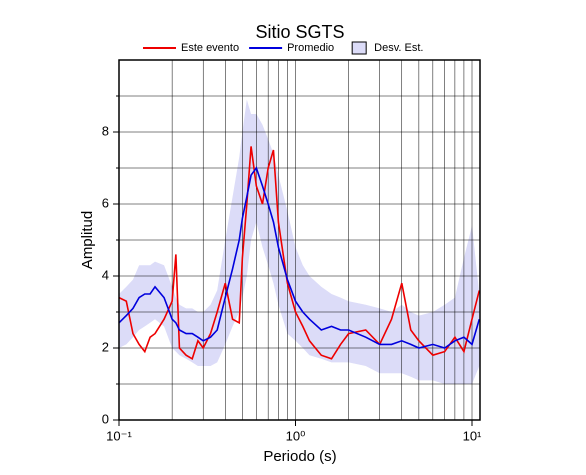 The width and height of the screenshot is (586, 475). Describe the element at coordinates (299, 456) in the screenshot. I see `x-axis-label: Periodo (s)` at that location.